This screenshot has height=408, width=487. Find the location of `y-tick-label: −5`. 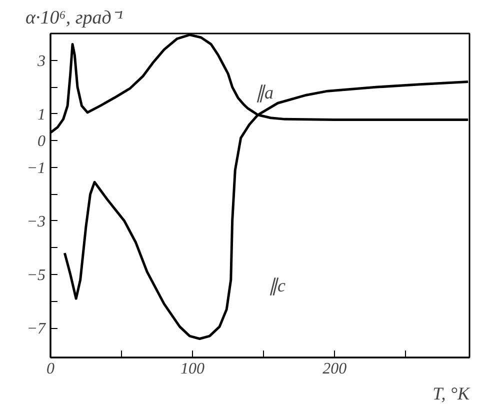

y-tick-label: −5 is located at coordinates (36, 275).